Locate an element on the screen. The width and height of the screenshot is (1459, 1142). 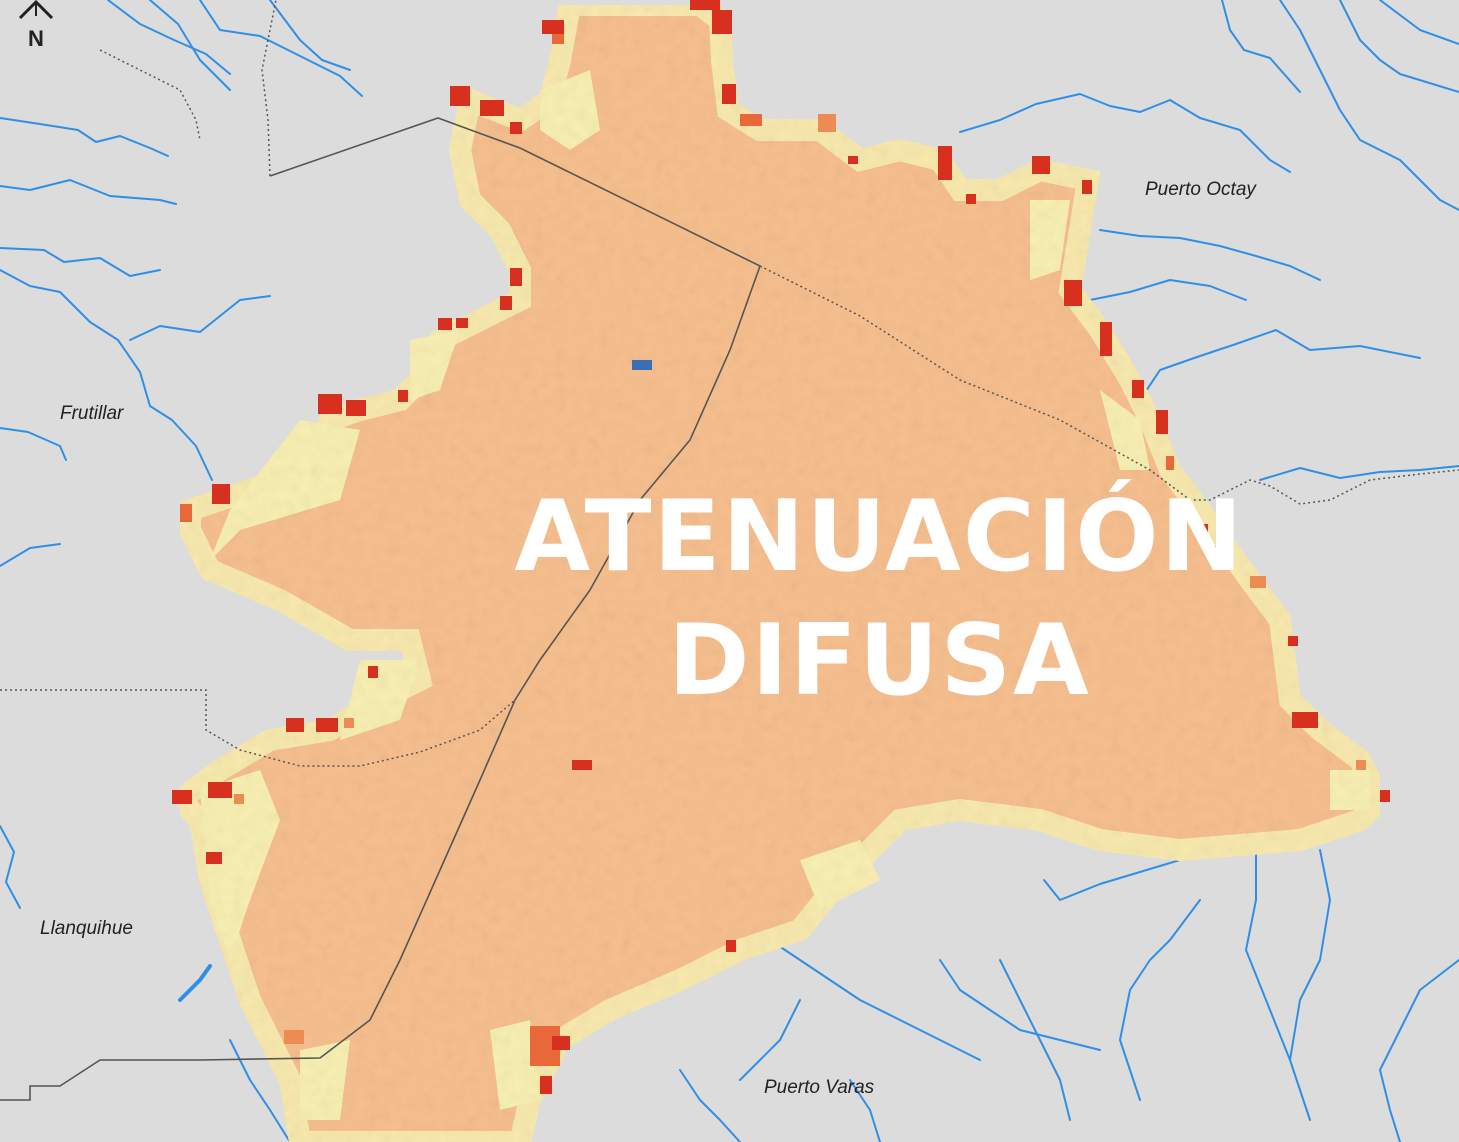
north-label: N is located at coordinates (36, 38).